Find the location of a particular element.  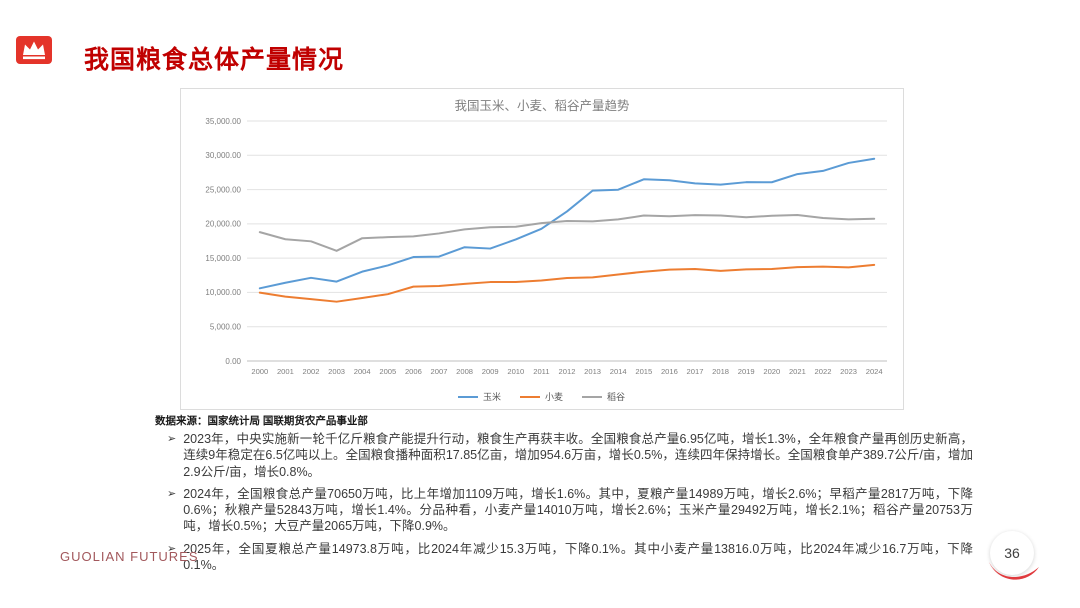

chart-text: 玉米 is located at coordinates (492, 396).